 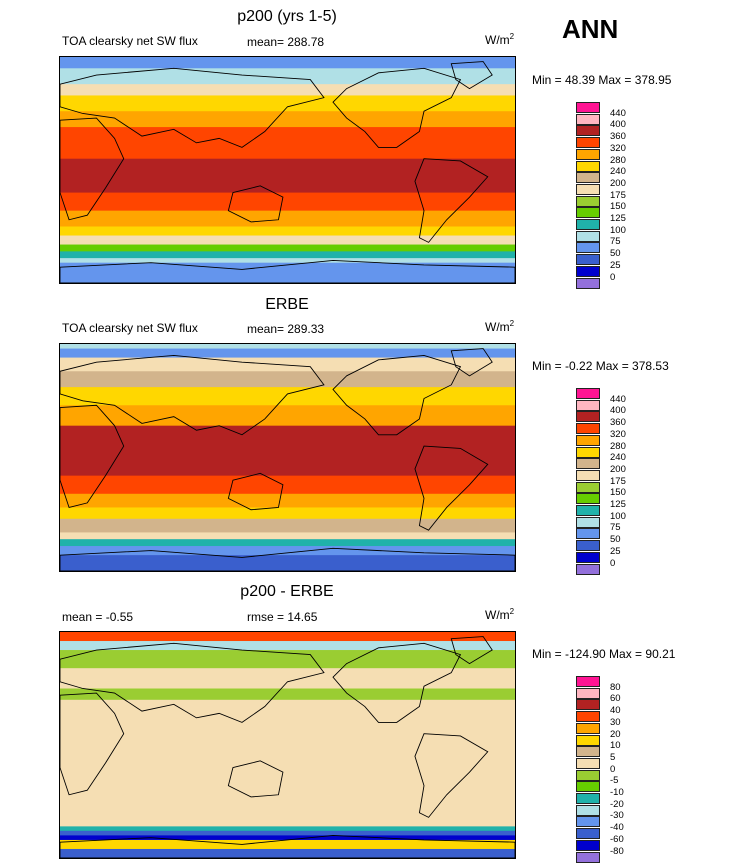 What do you see at coordinates (615, 699) in the screenshot?
I see `colorbar-level-label: 60` at bounding box center [615, 699].